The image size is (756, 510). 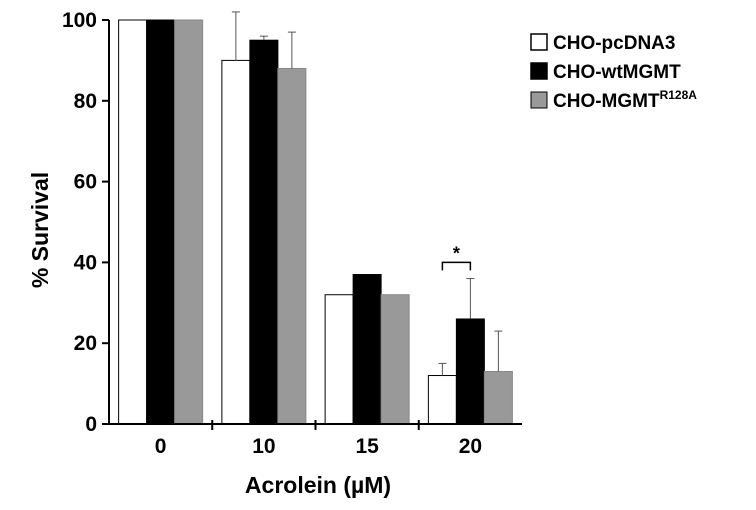 I want to click on legend-label-cho-pcdna3: CHO-pcDNA3, so click(x=614, y=43).